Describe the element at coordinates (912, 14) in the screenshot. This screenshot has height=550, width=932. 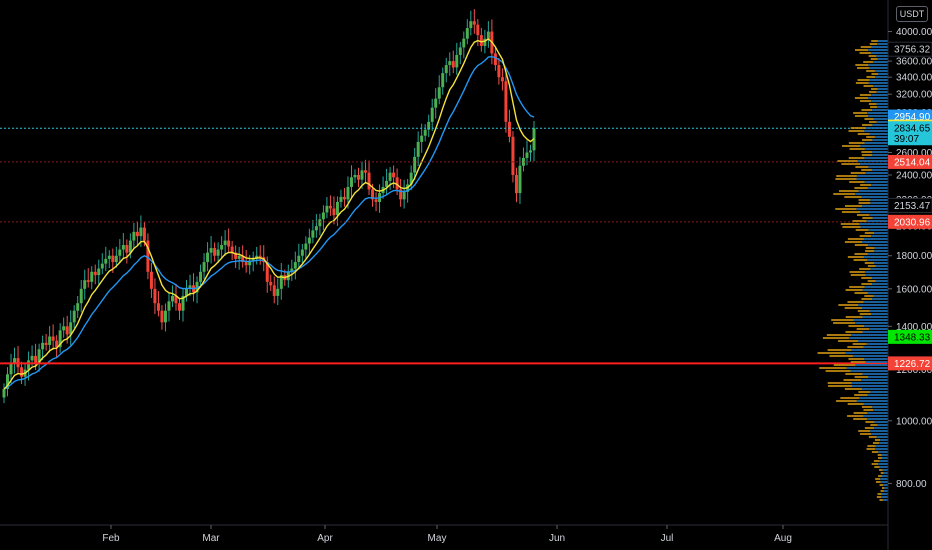
I see `currency-badge: USDT` at that location.